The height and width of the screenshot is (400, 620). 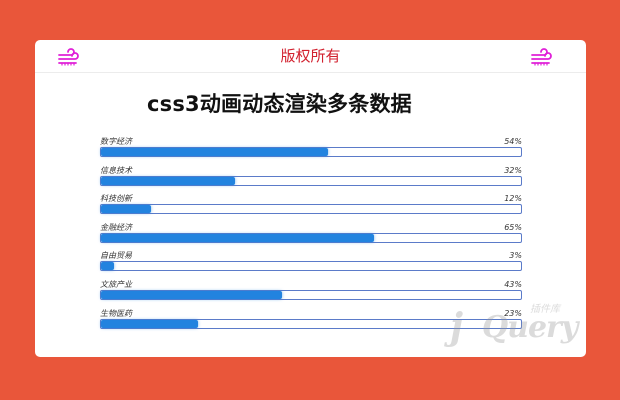 I want to click on progress-row: 自由贸易 3%, so click(x=311, y=263).